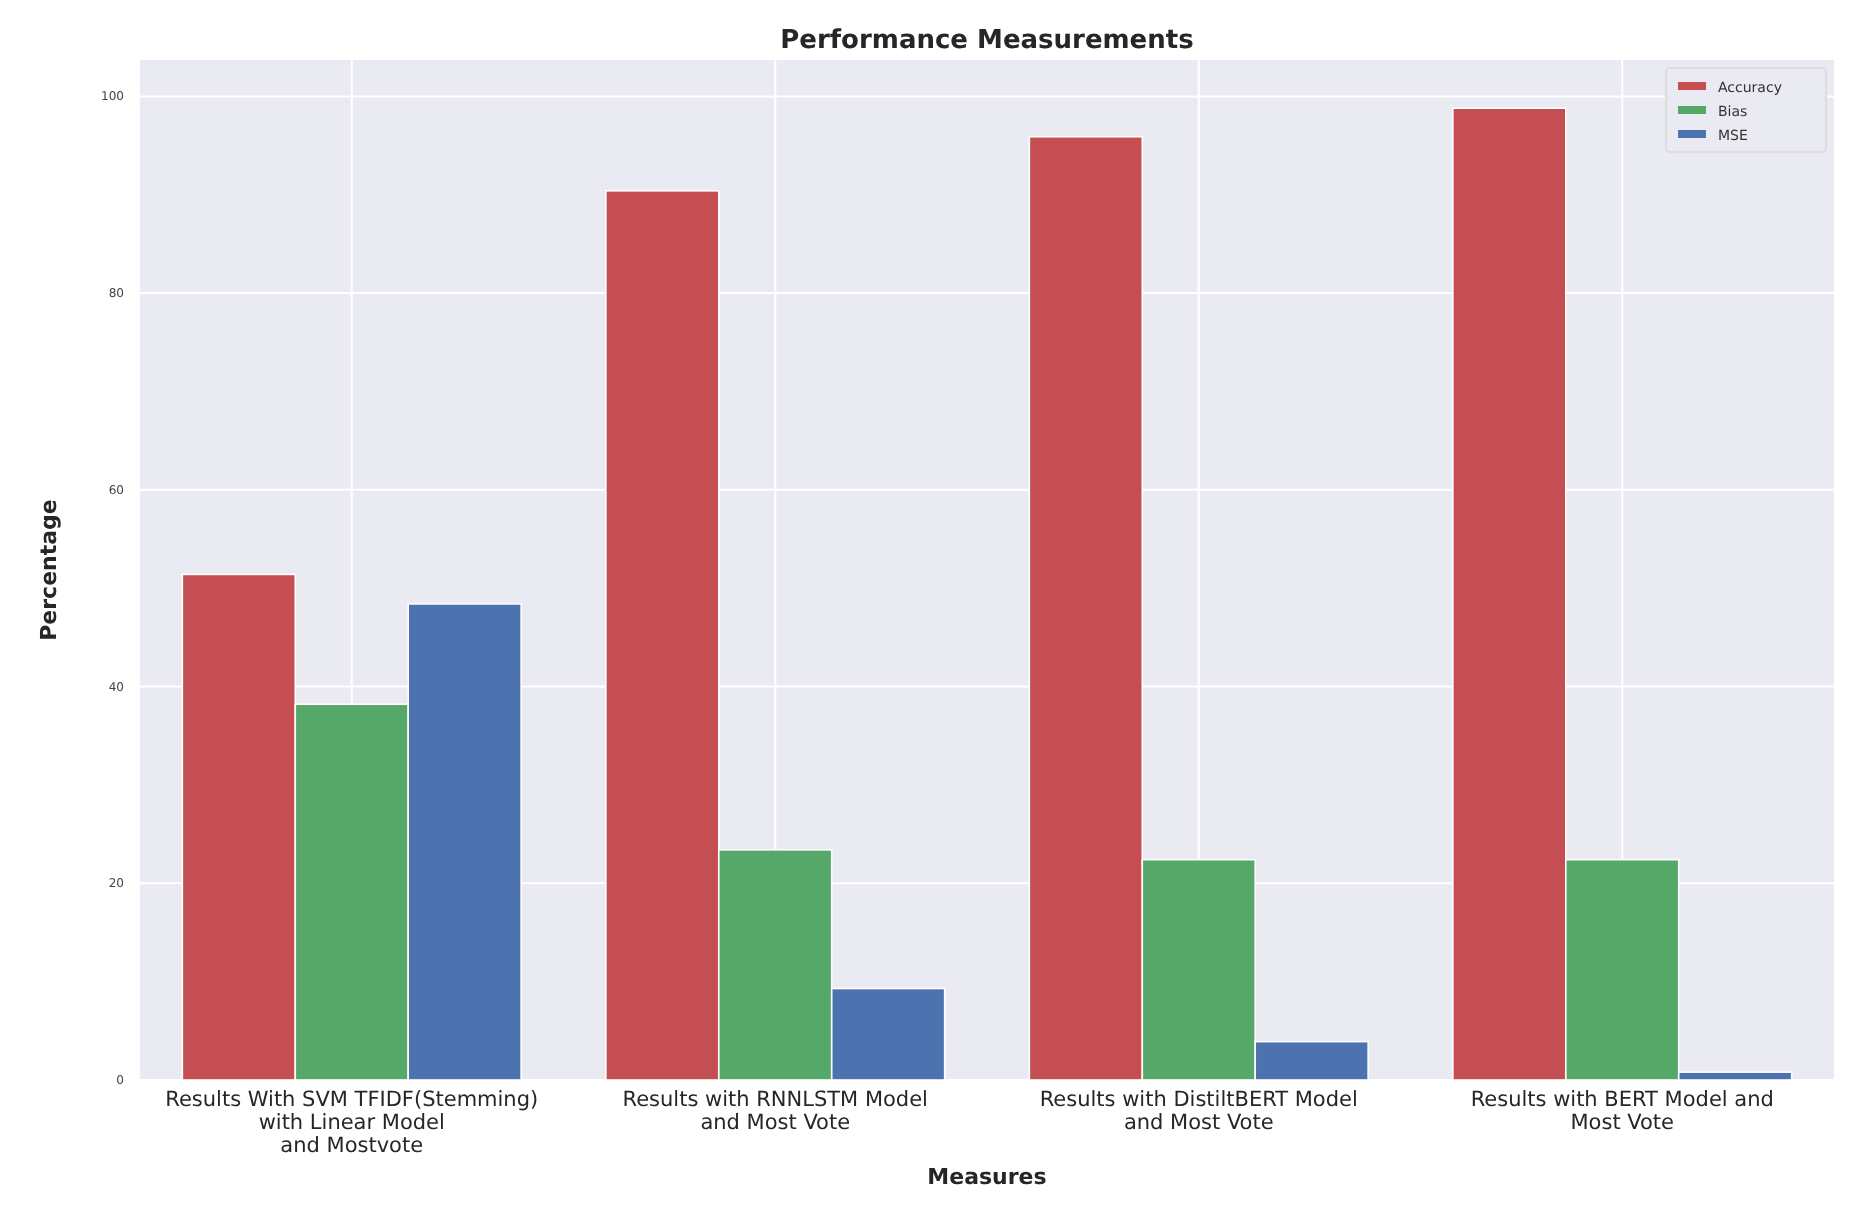  Describe the element at coordinates (775, 1111) in the screenshot. I see `x-tick-label: Results with RNNLSTM Model and Most Vote` at that location.